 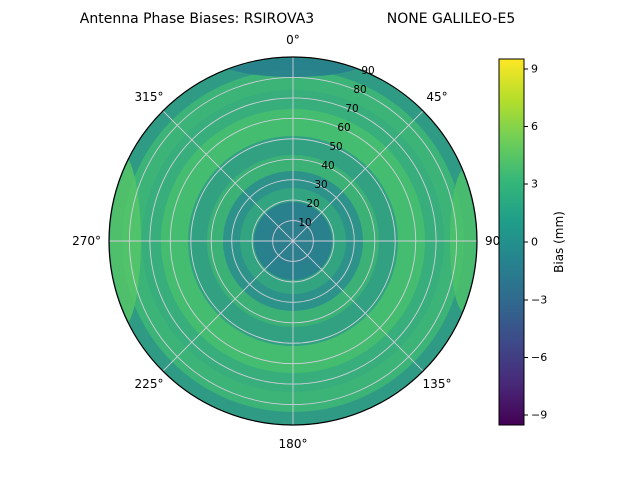 What do you see at coordinates (437, 384) in the screenshot?
I see `angular-tick-label-135: 135°` at bounding box center [437, 384].